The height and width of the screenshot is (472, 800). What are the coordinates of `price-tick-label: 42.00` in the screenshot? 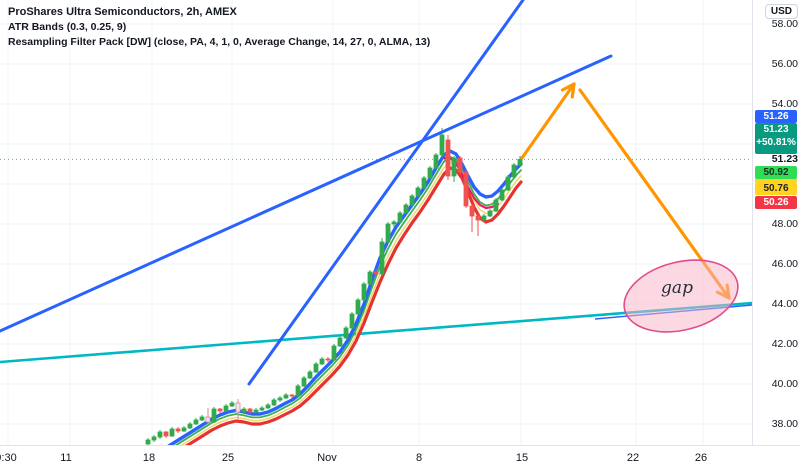 It's located at (784, 344).